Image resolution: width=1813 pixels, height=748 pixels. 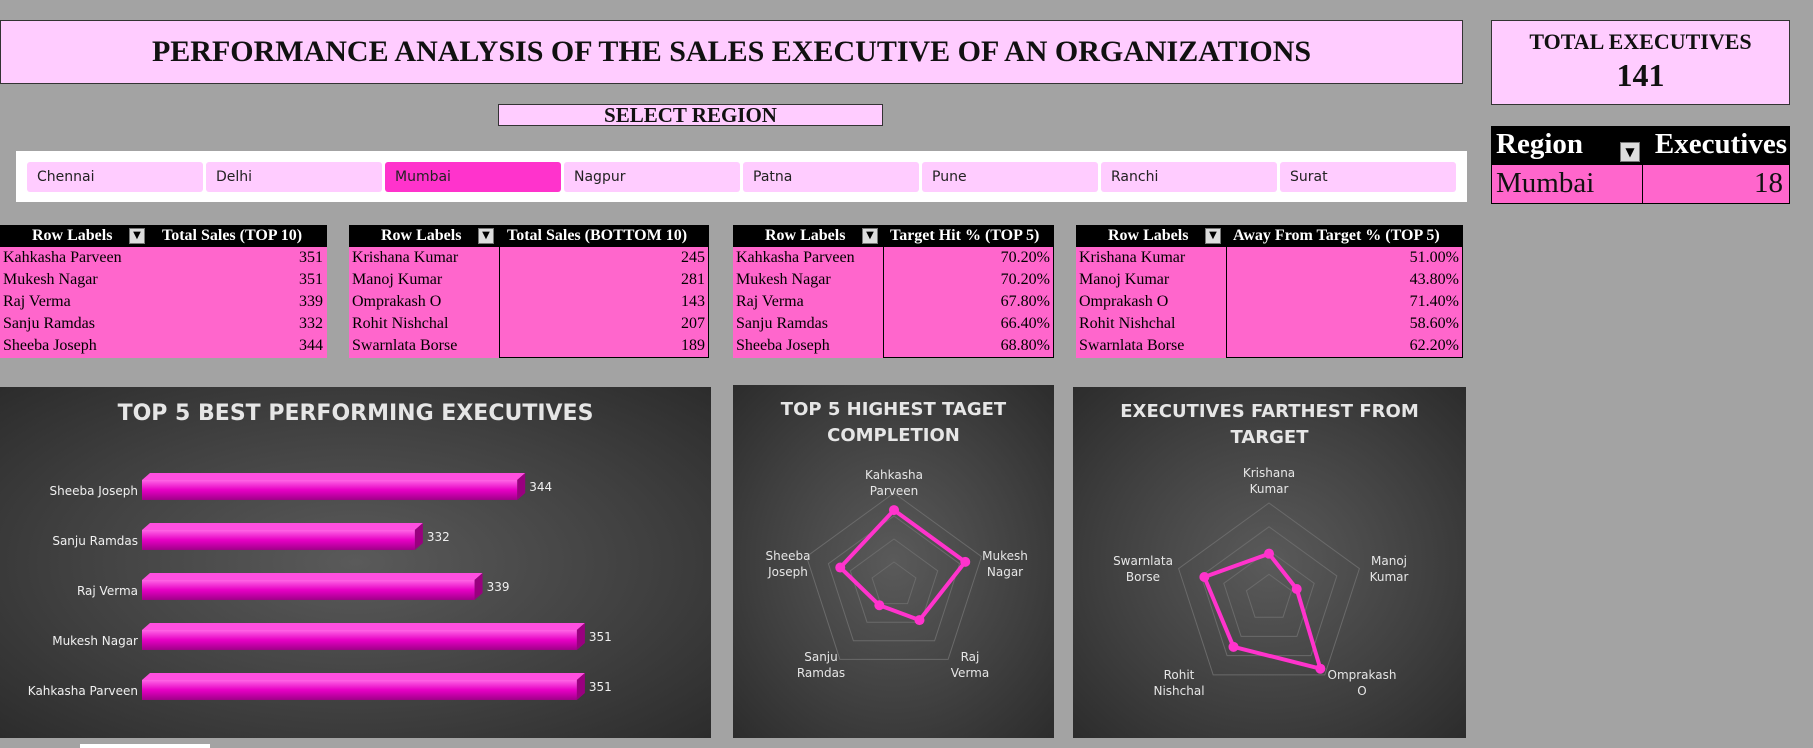 I want to click on radar-axis-label: Omprakash O, so click(x=1362, y=683).